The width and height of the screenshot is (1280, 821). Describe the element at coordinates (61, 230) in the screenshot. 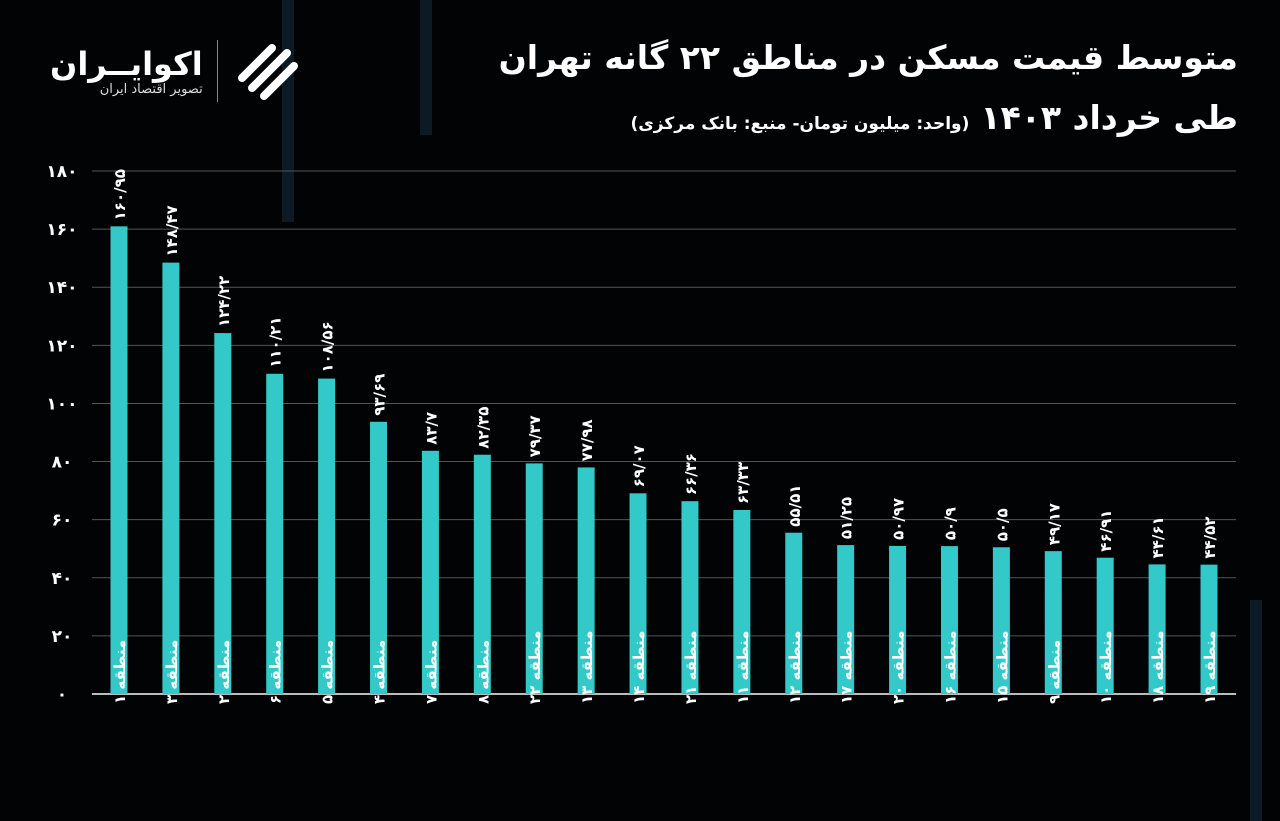

I see `y-tick-label: ۱۶۰` at that location.